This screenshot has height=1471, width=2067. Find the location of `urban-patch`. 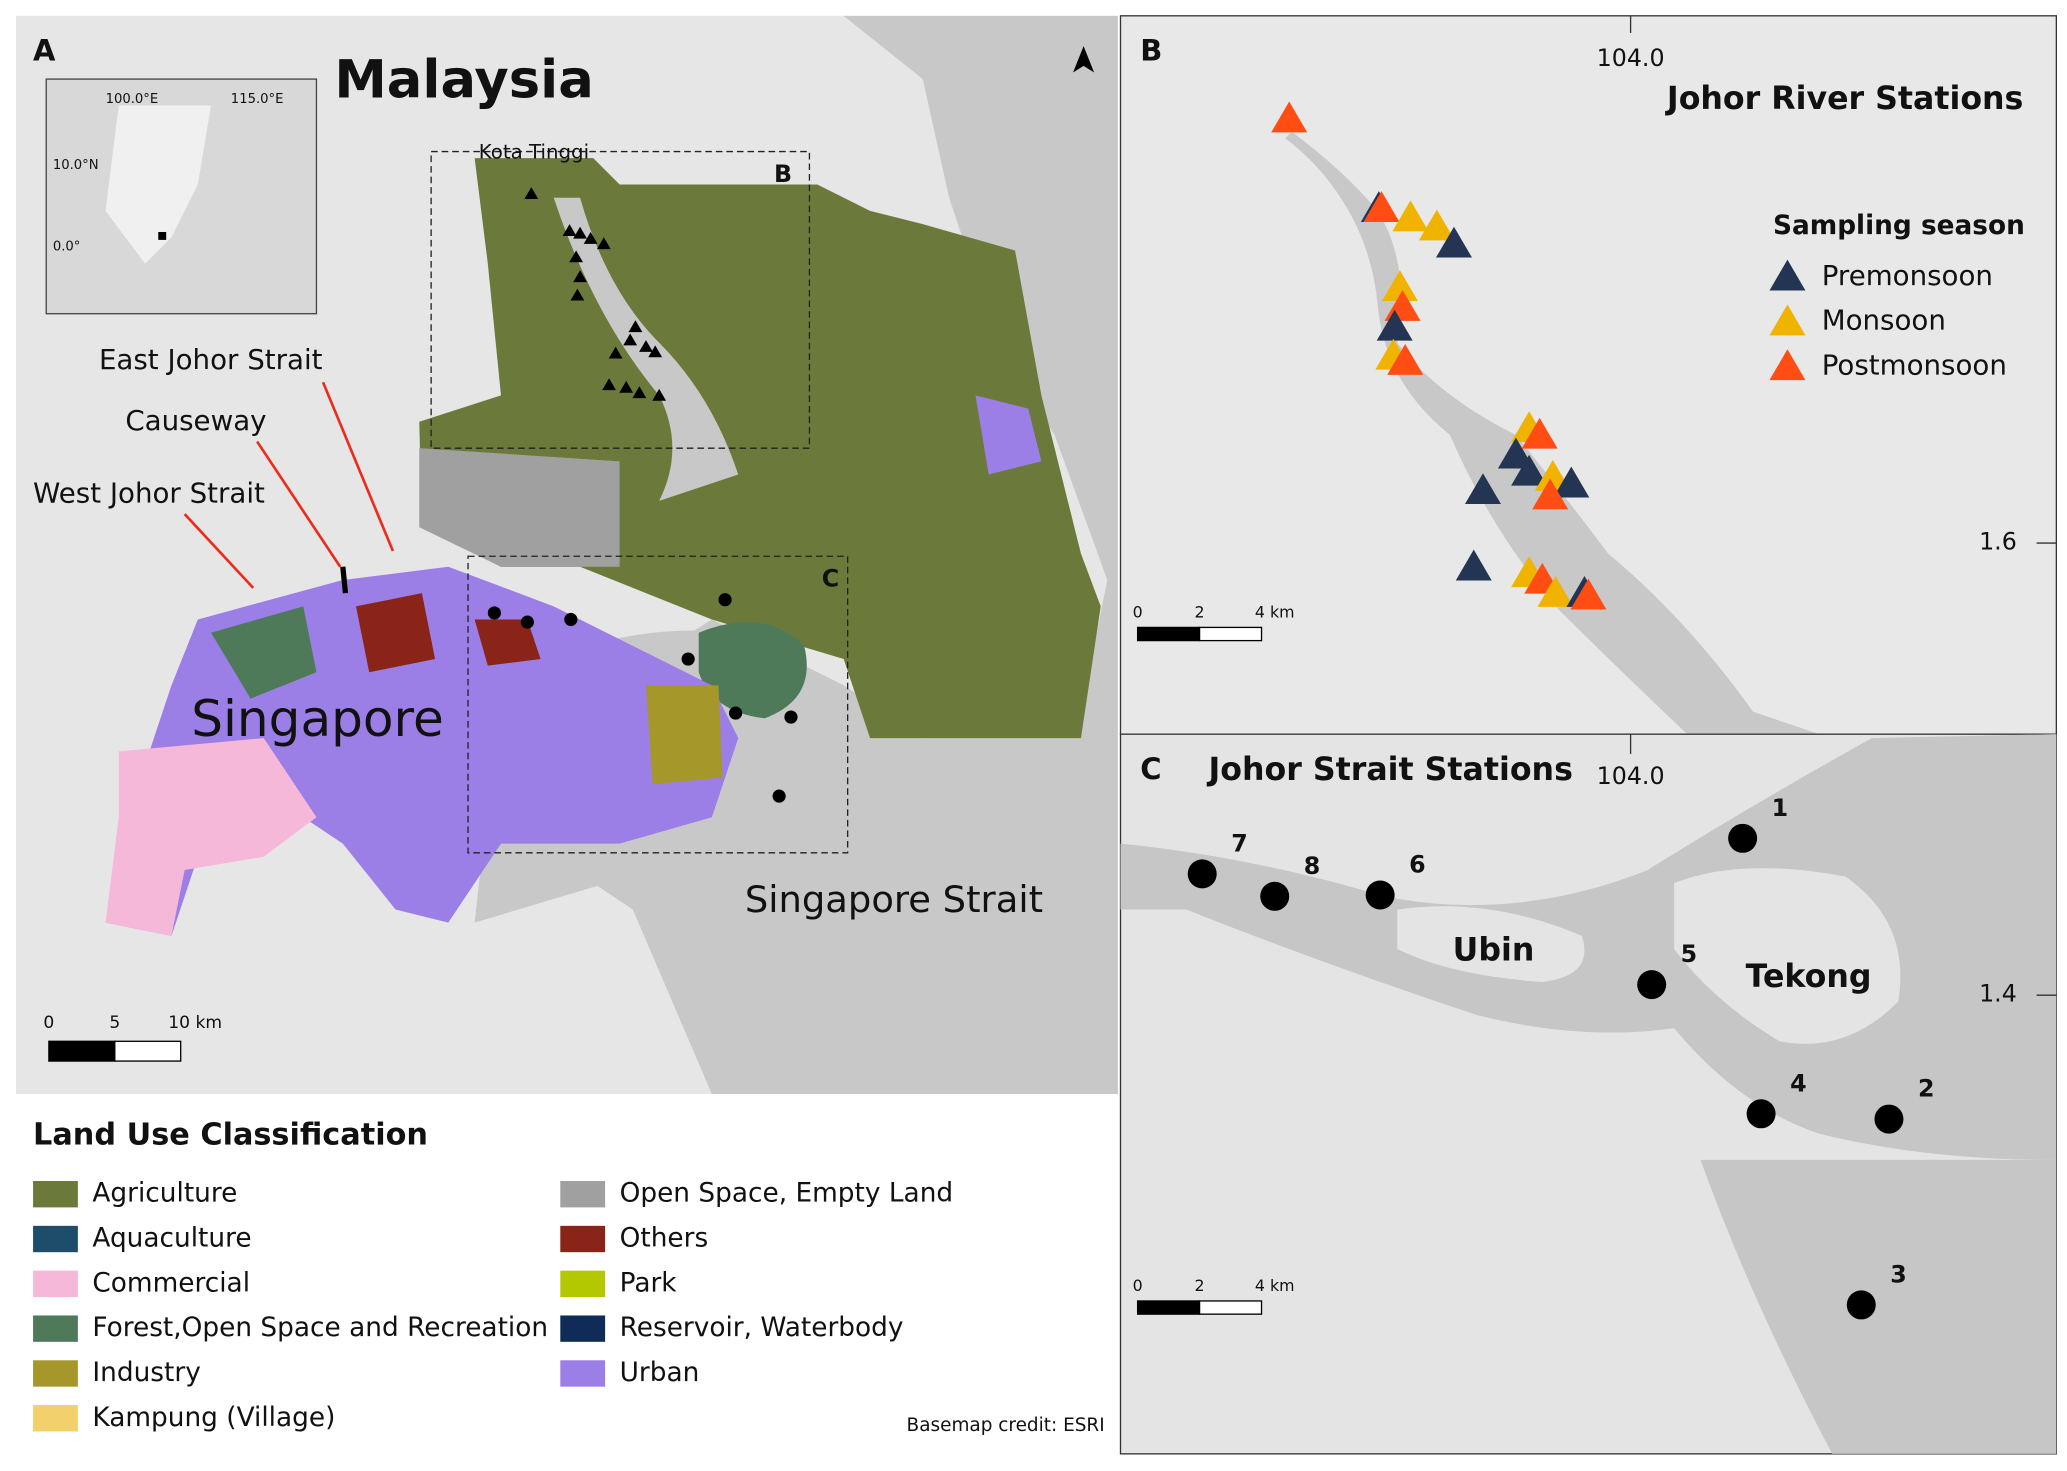

urban-patch is located at coordinates (1008, 435).